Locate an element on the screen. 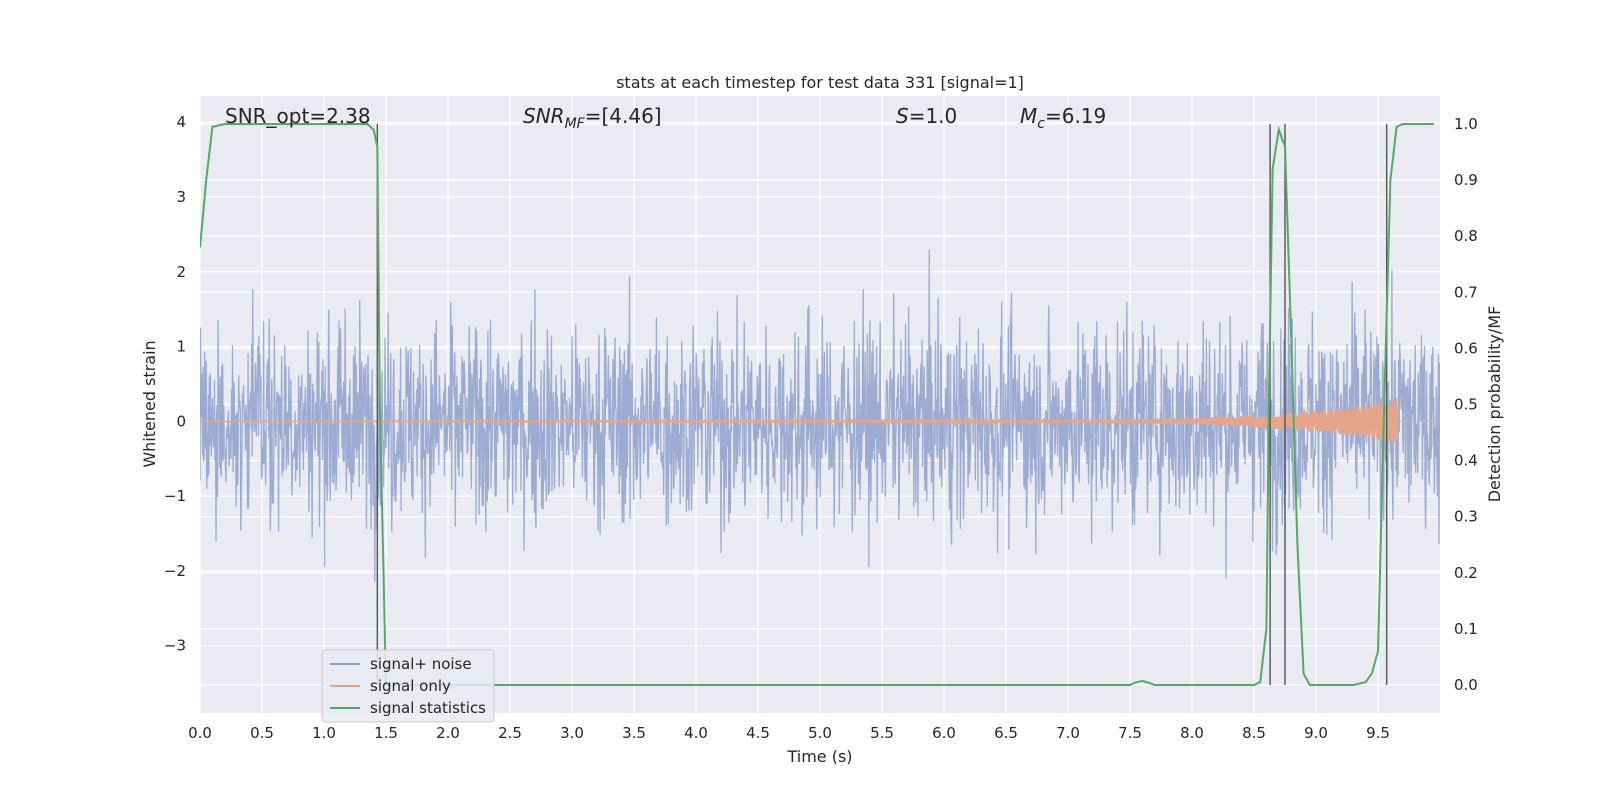 The height and width of the screenshot is (800, 1600). y-right-tick-label: 0.2 is located at coordinates (1466, 573).